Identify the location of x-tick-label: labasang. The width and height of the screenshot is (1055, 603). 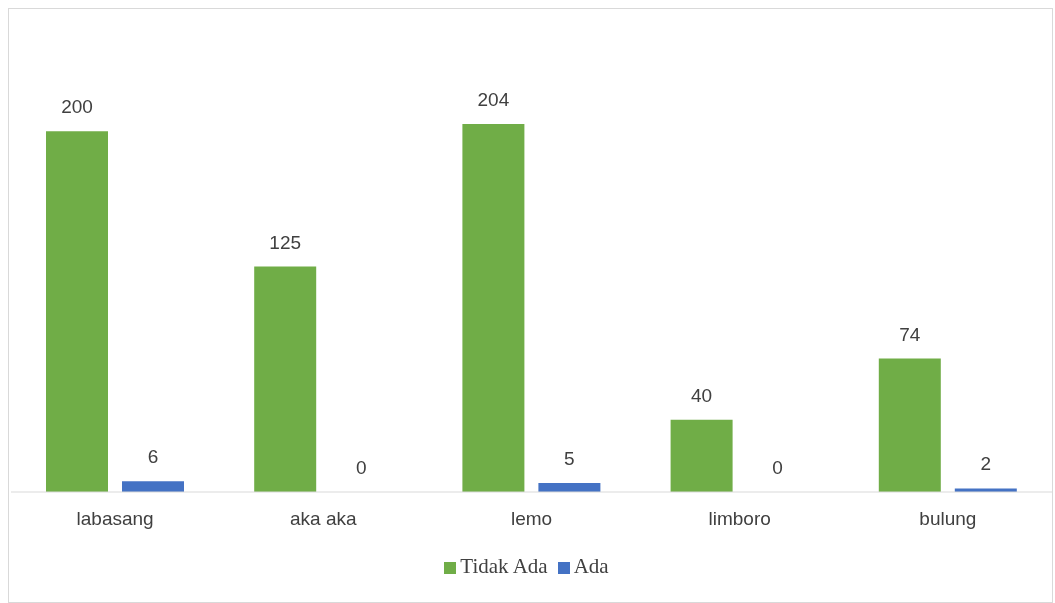
(115, 519).